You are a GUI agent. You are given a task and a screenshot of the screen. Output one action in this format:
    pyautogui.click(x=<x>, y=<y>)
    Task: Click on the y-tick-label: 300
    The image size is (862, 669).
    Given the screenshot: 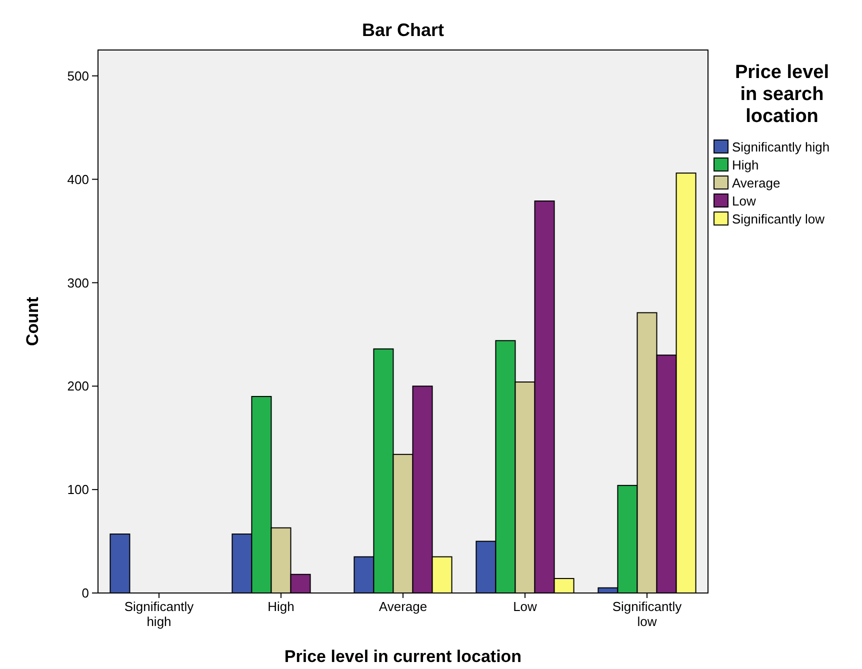 What is the action you would take?
    pyautogui.click(x=78, y=282)
    